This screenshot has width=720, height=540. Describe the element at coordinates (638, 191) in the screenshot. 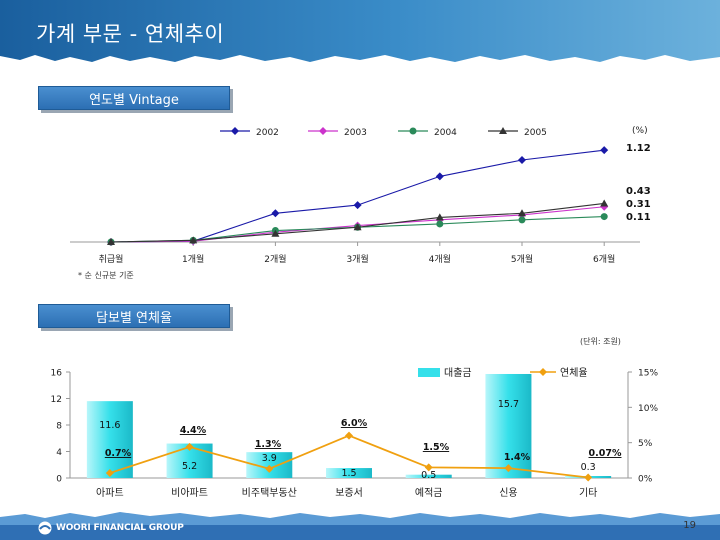

I see `end-value-label: 0.43` at that location.